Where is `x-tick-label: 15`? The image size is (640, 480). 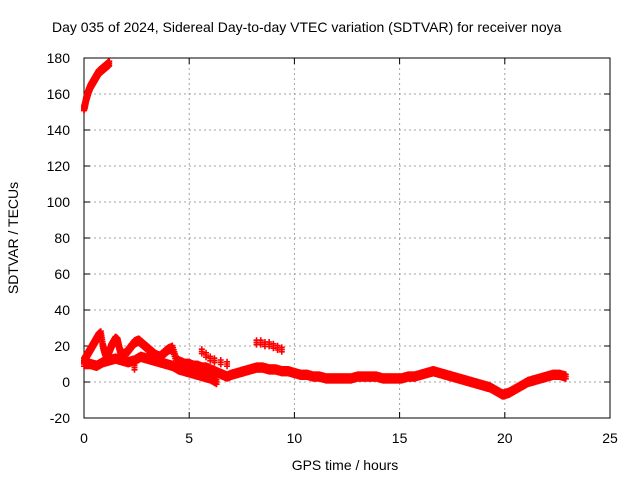
x-tick-label: 15 is located at coordinates (400, 438).